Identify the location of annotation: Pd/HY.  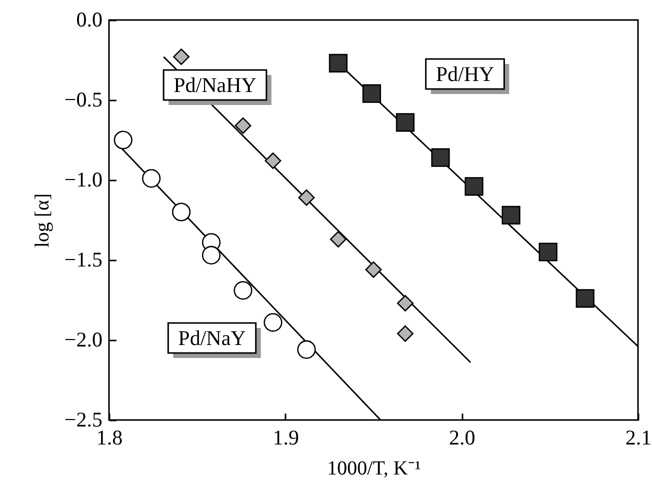
(465, 74).